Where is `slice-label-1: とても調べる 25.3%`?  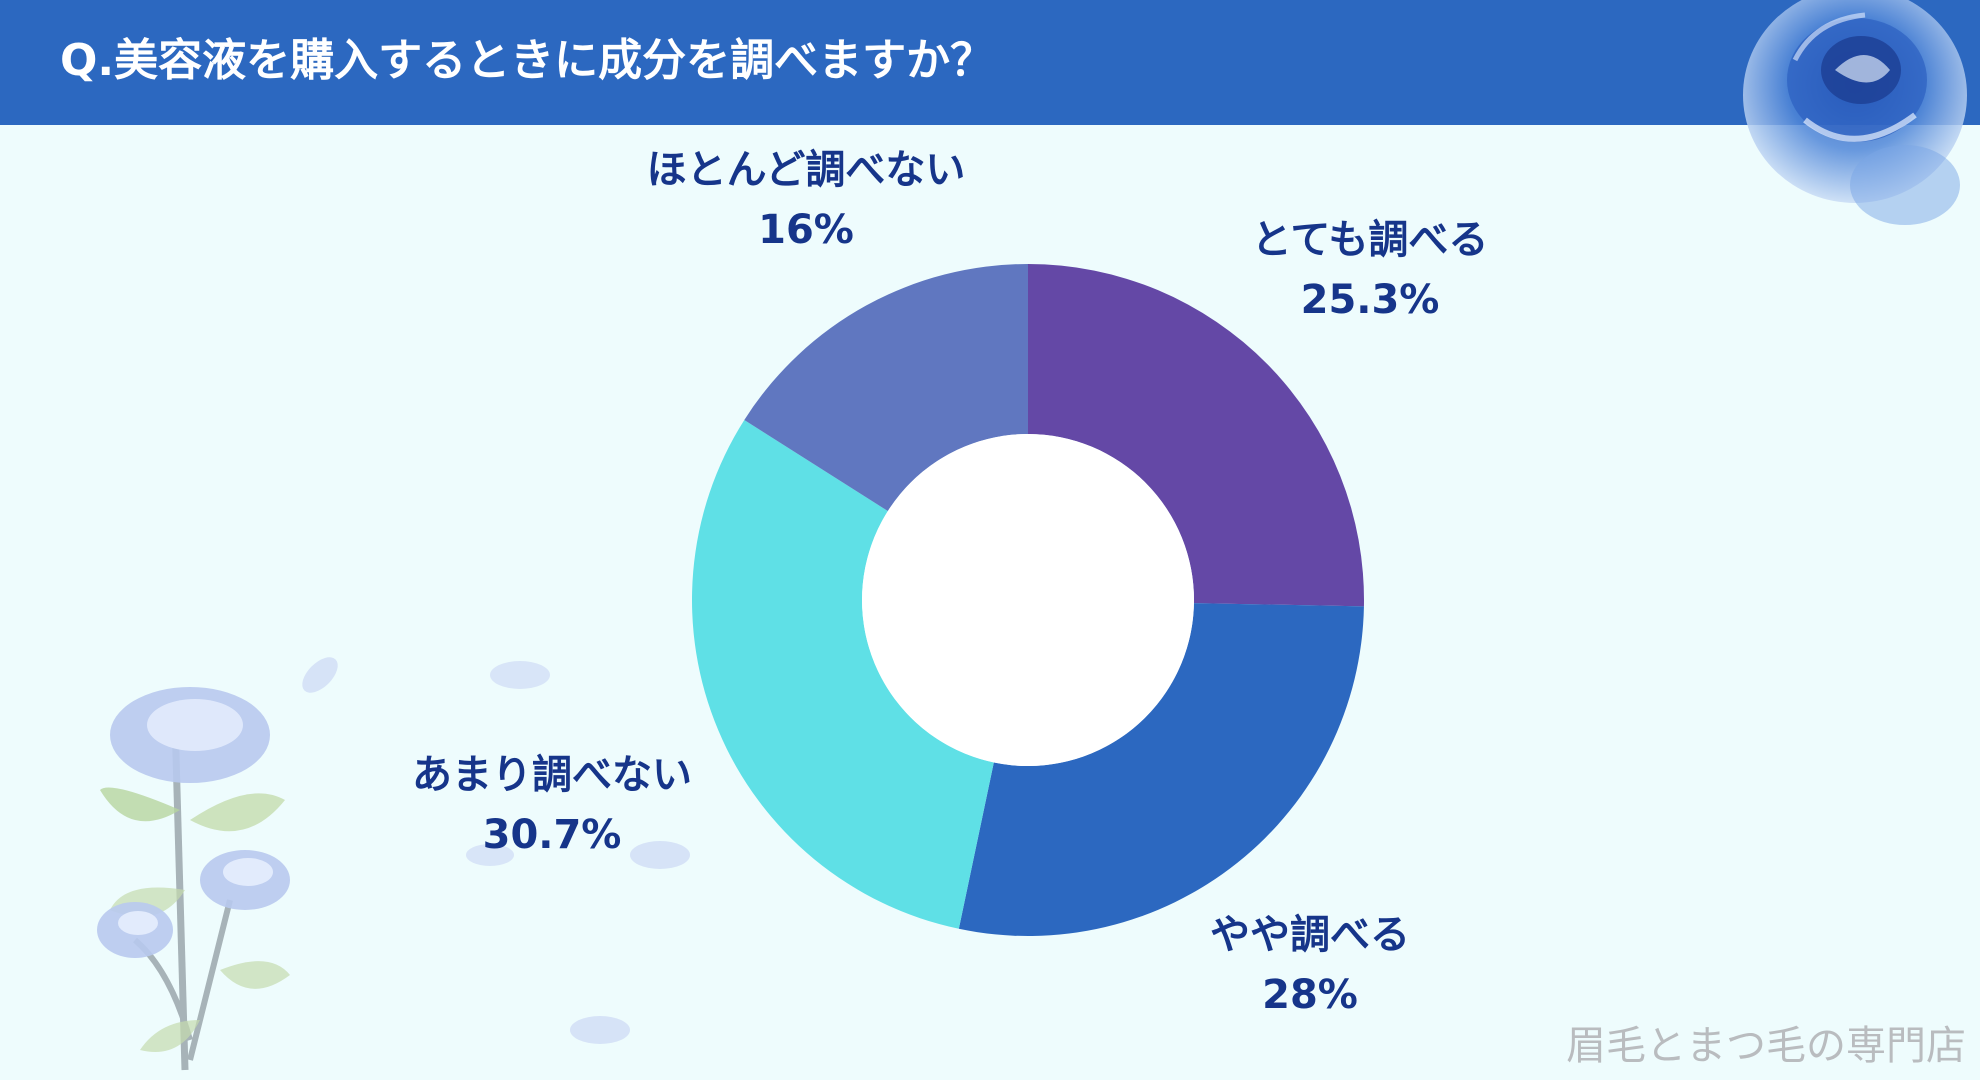
slice-label-1: とても調べる 25.3% is located at coordinates (1370, 270).